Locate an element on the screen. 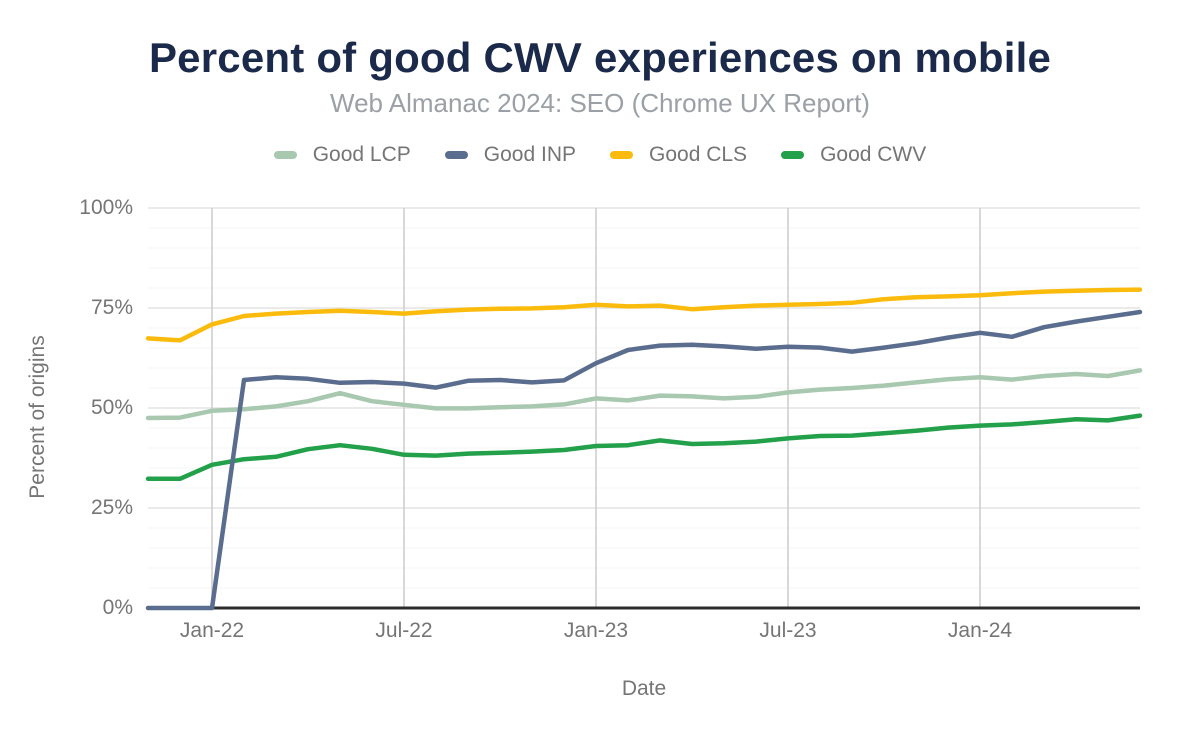 The height and width of the screenshot is (742, 1200). line-good-cwv is located at coordinates (644, 447).